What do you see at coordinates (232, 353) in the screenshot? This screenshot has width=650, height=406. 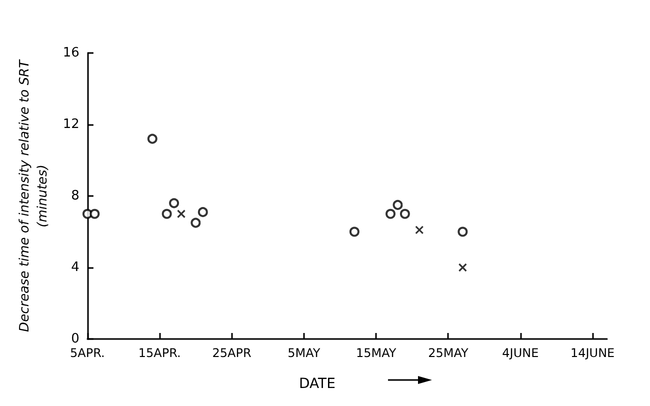 I see `x-tick-label: 25APR` at bounding box center [232, 353].